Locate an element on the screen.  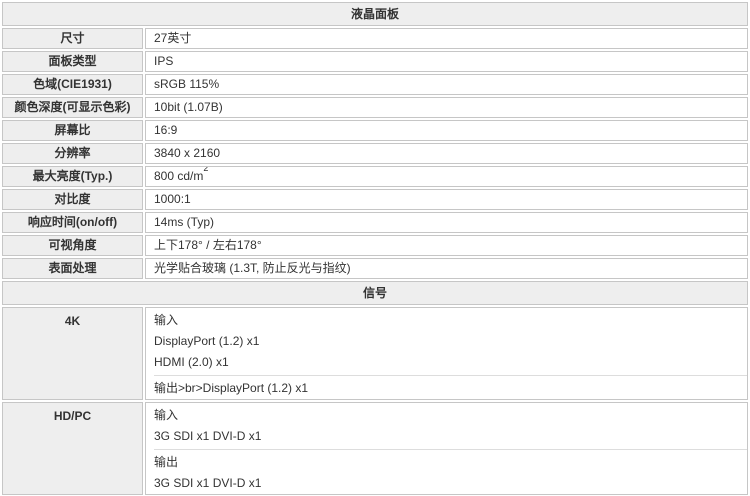
spec-value-max-brightness: 800 cd/m2 is located at coordinates (446, 176).